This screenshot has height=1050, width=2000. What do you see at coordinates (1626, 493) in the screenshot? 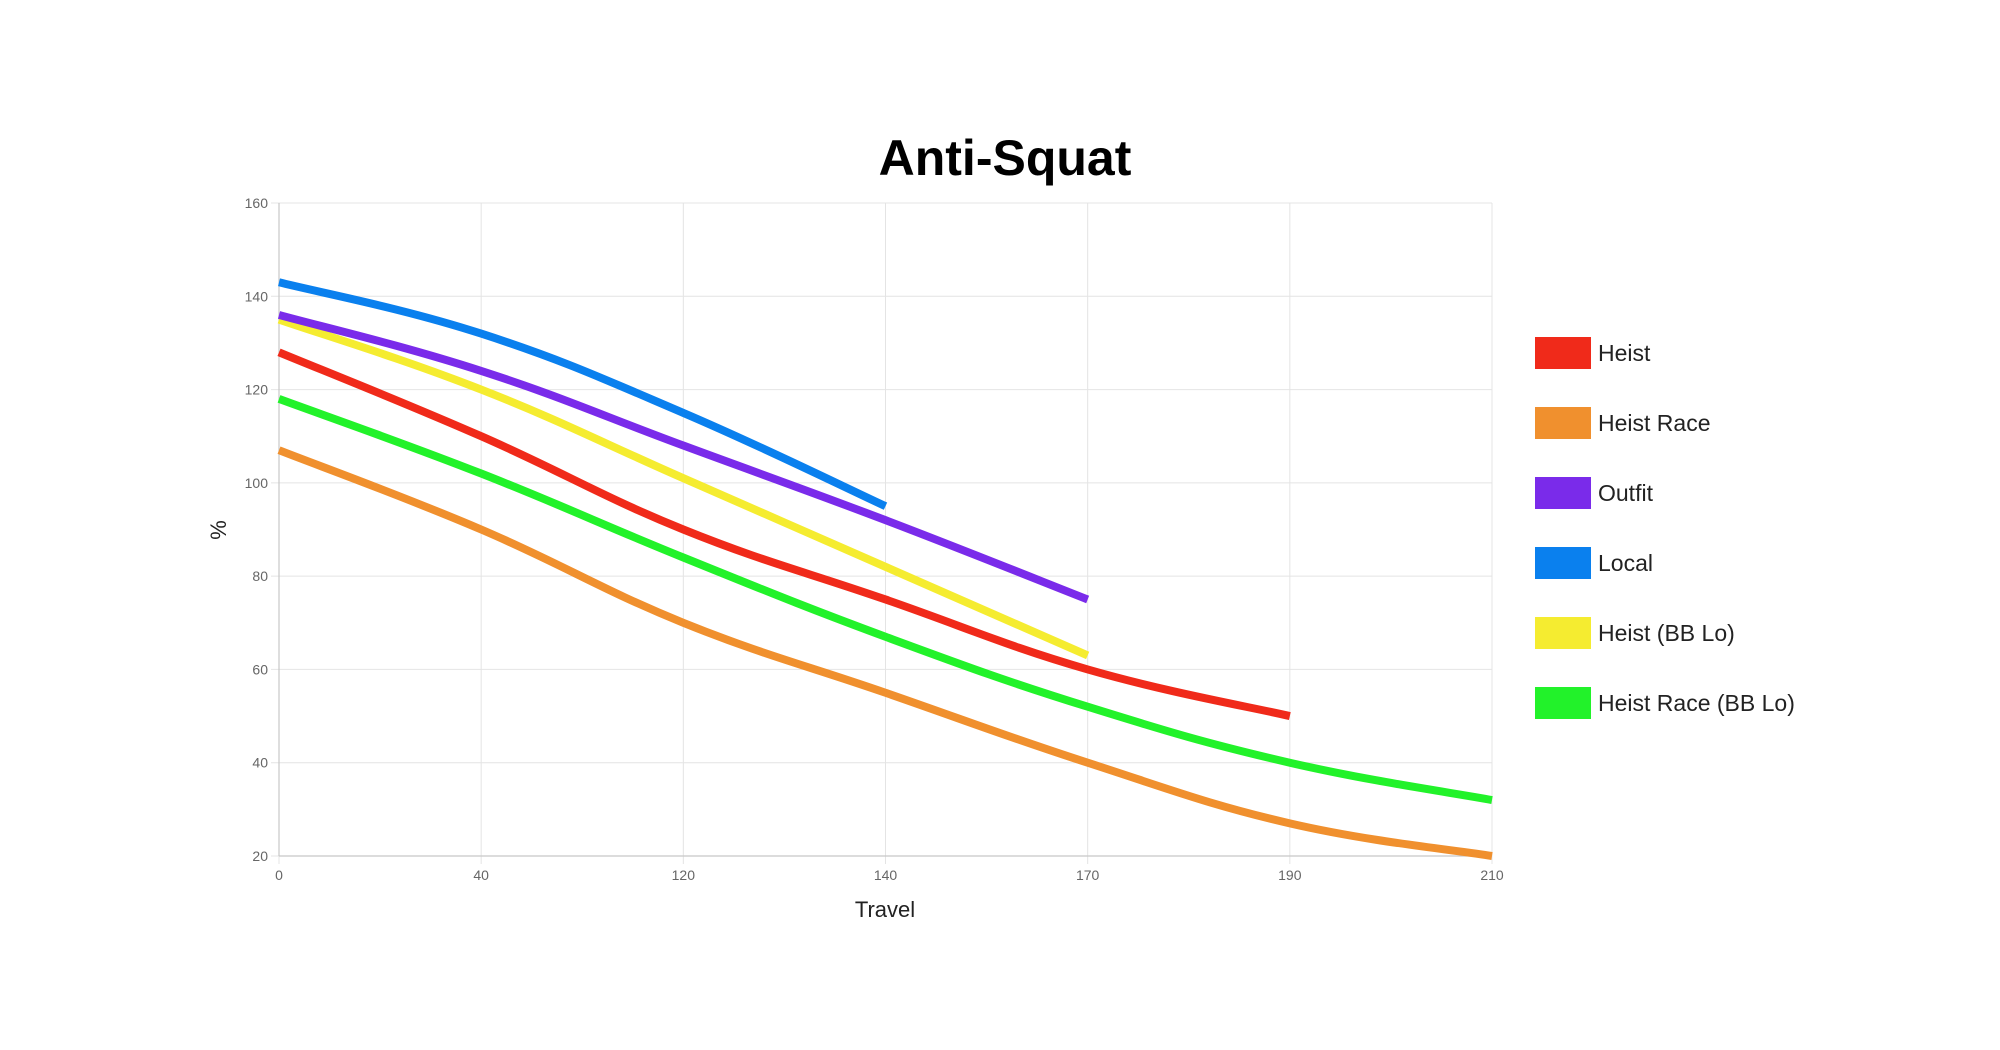
I see `legend-label-outfit: Outfit` at bounding box center [1626, 493].